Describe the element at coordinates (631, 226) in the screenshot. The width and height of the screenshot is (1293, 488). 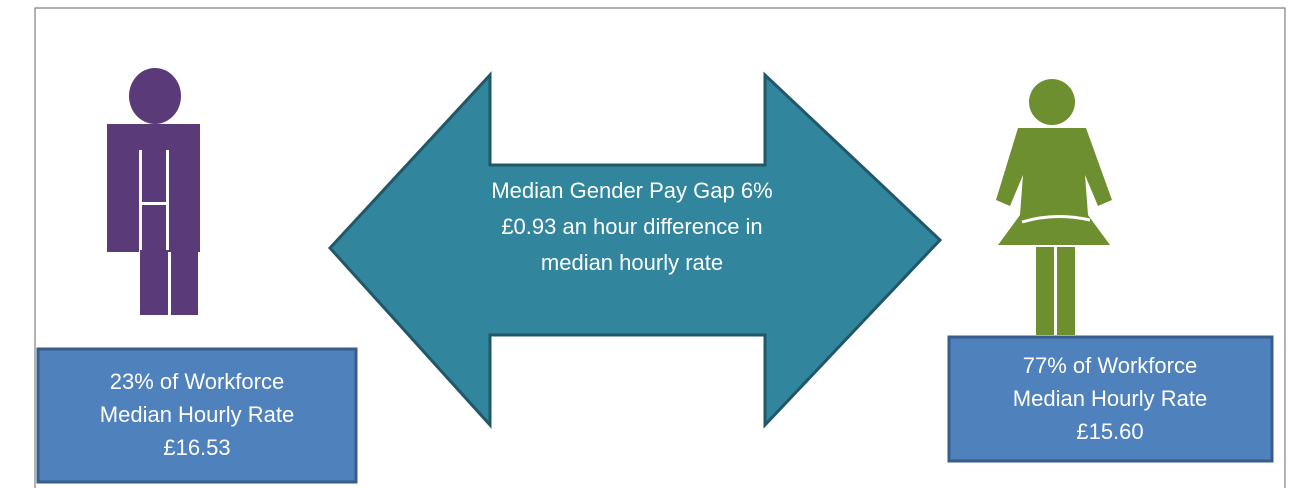
I see `center-text: £0.93 an hour difference in` at that location.